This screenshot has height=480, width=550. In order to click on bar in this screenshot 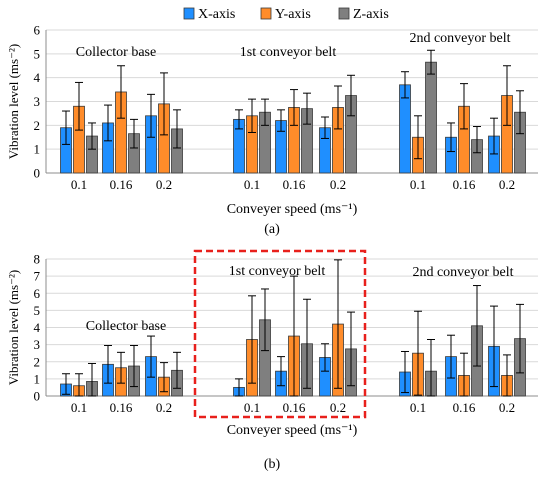, I will do `click(431, 117)`.